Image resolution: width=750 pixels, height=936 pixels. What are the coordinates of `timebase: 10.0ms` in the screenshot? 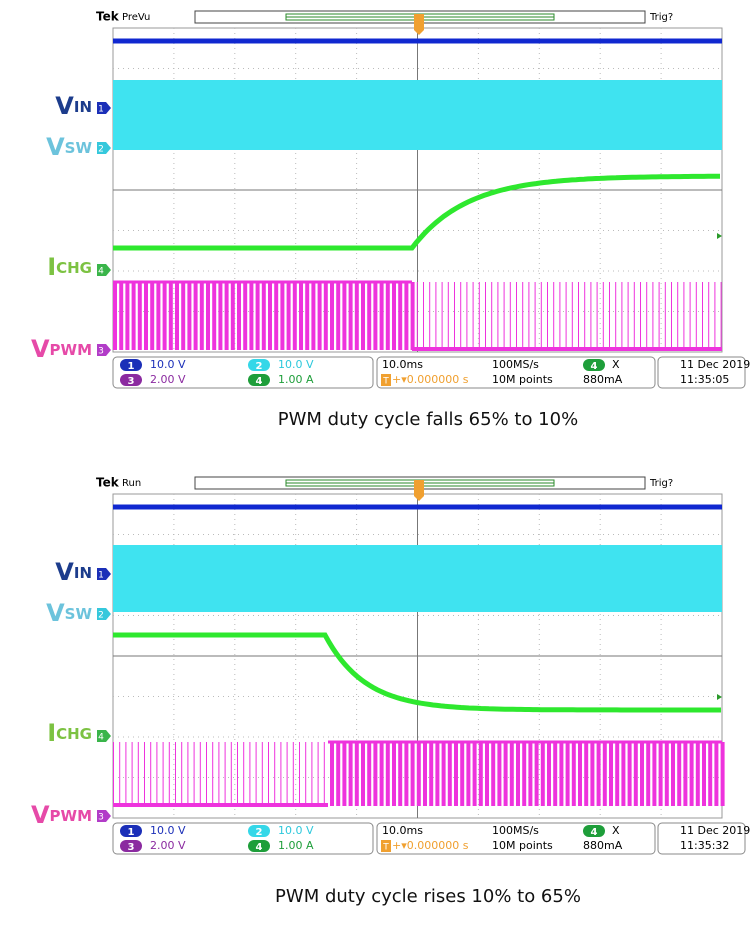 It's located at (402, 364).